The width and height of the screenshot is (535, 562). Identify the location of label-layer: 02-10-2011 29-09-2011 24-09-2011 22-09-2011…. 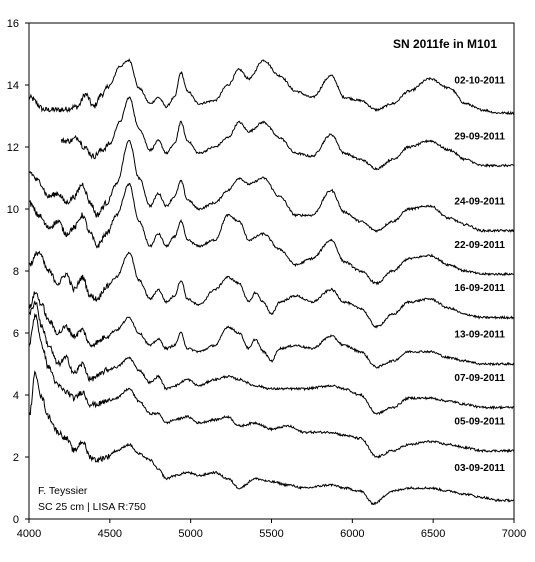
(479, 275).